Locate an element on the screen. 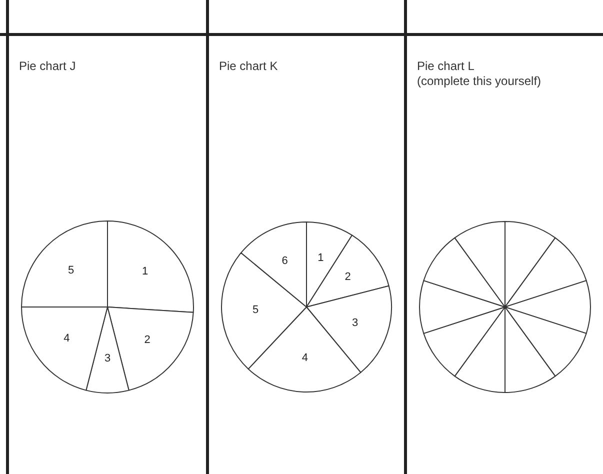 The height and width of the screenshot is (474, 603). slice-label: 6 is located at coordinates (285, 260).